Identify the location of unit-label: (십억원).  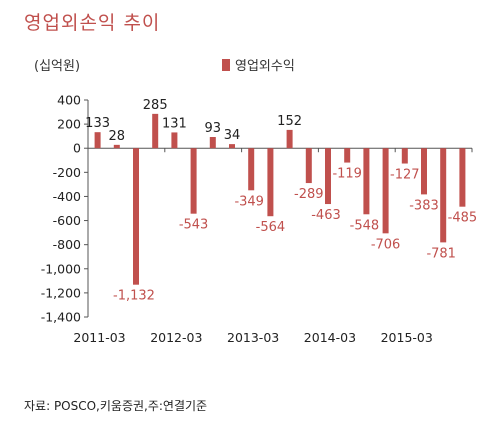
(57, 66).